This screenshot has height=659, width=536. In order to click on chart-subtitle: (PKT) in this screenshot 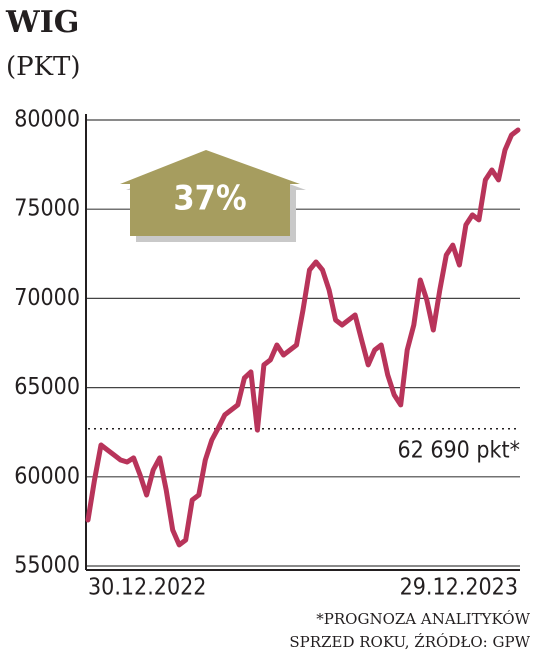, I will do `click(43, 67)`.